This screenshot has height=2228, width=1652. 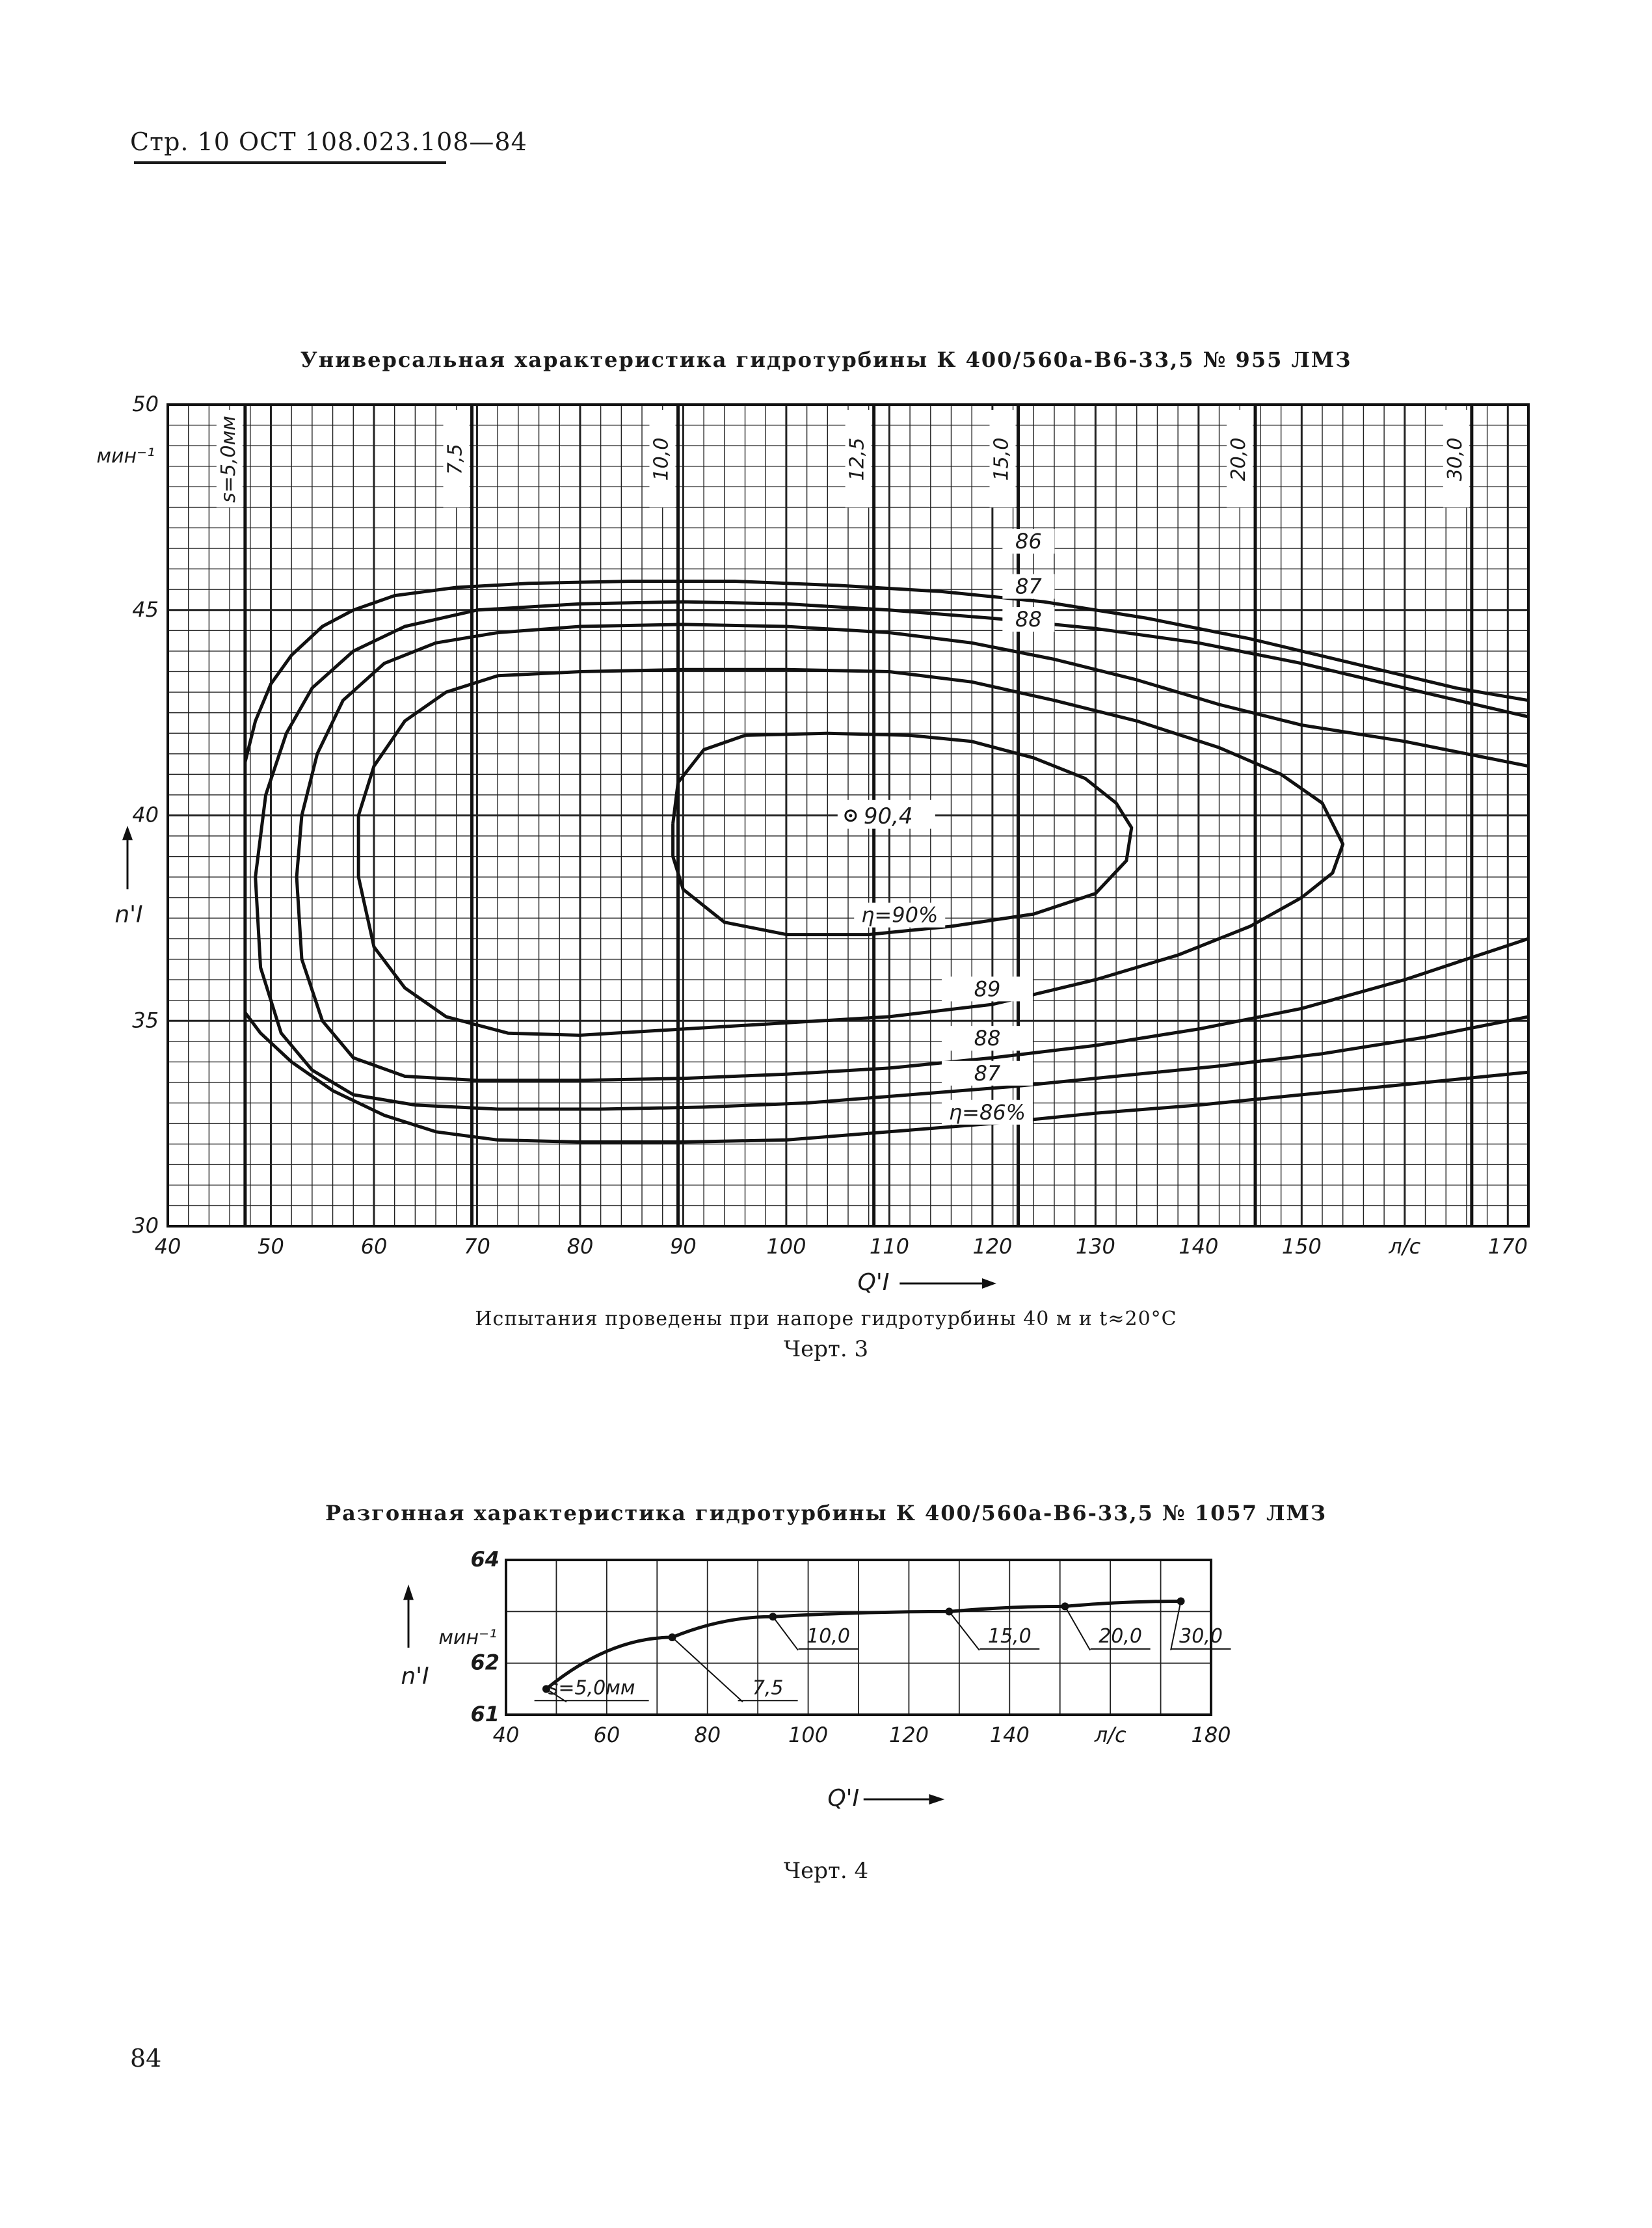 What do you see at coordinates (828, 1636) in the screenshot?
I see `point-label: 10,0` at bounding box center [828, 1636].